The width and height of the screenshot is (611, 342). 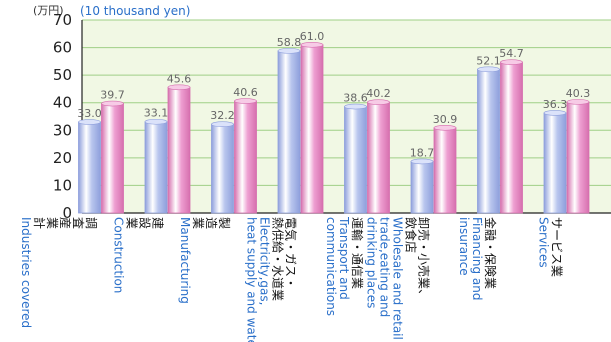 What do you see at coordinates (424, 259) in the screenshot?
I see `category-label-jp: 卸売・小売業、` at bounding box center [424, 259].